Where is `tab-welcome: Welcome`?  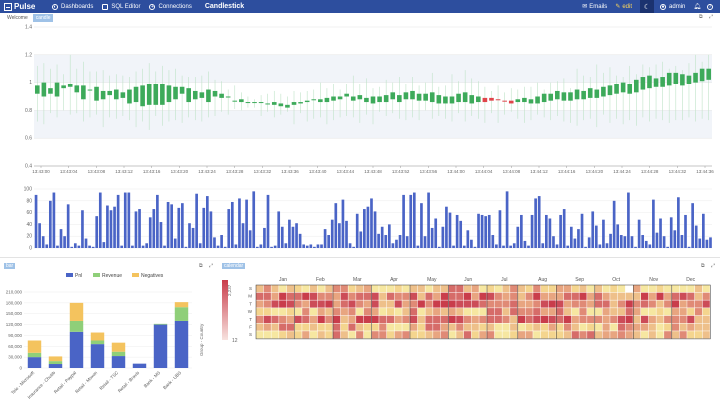 tab-welcome: Welcome is located at coordinates (17, 18).